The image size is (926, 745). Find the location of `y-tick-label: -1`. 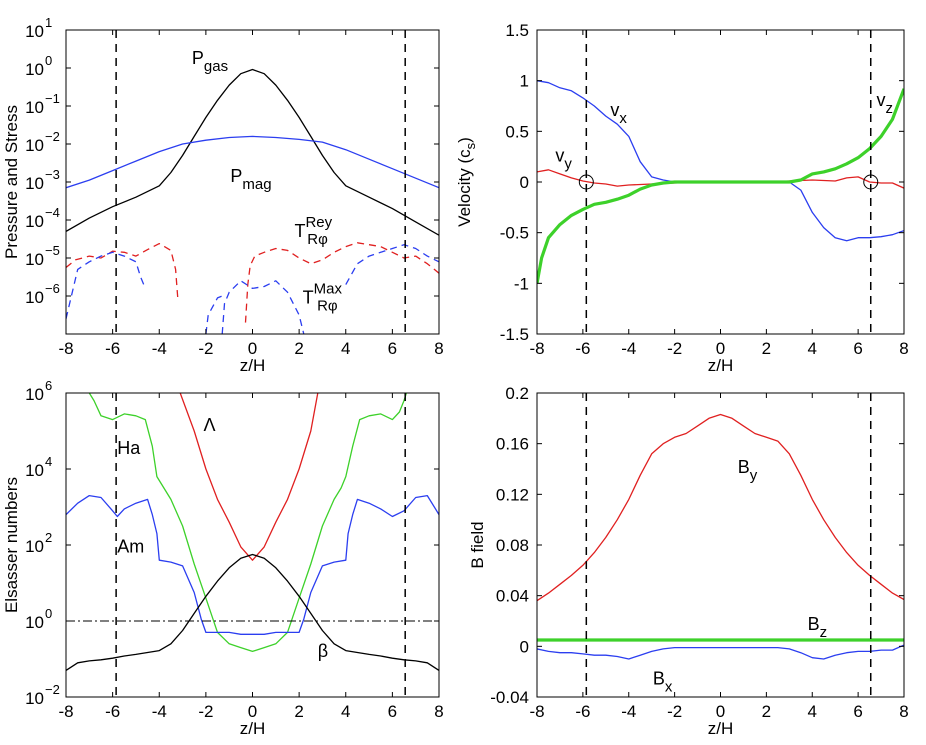

y-tick-label: -1 is located at coordinates (521, 283).